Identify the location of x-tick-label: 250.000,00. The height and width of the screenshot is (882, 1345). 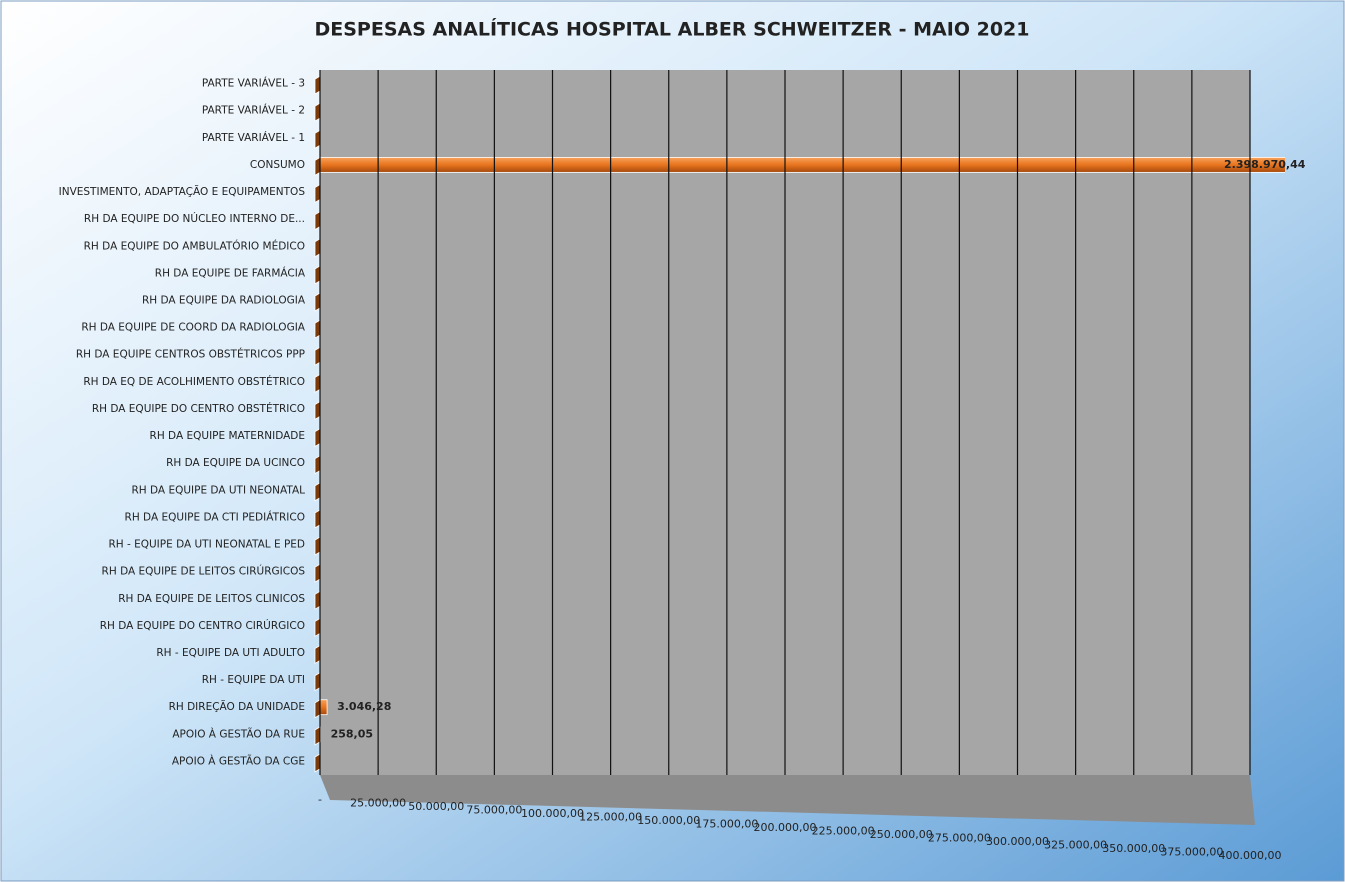
(901, 834).